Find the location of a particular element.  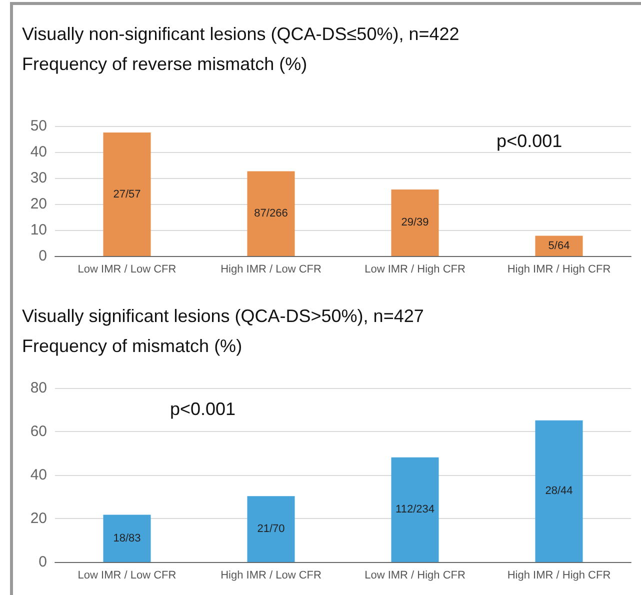

y-tick-label: 10 is located at coordinates (38, 230).